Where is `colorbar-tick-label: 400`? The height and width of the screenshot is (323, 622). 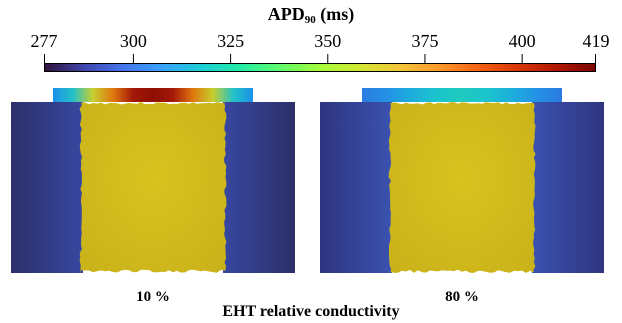
colorbar-tick-label: 400 is located at coordinates (522, 41).